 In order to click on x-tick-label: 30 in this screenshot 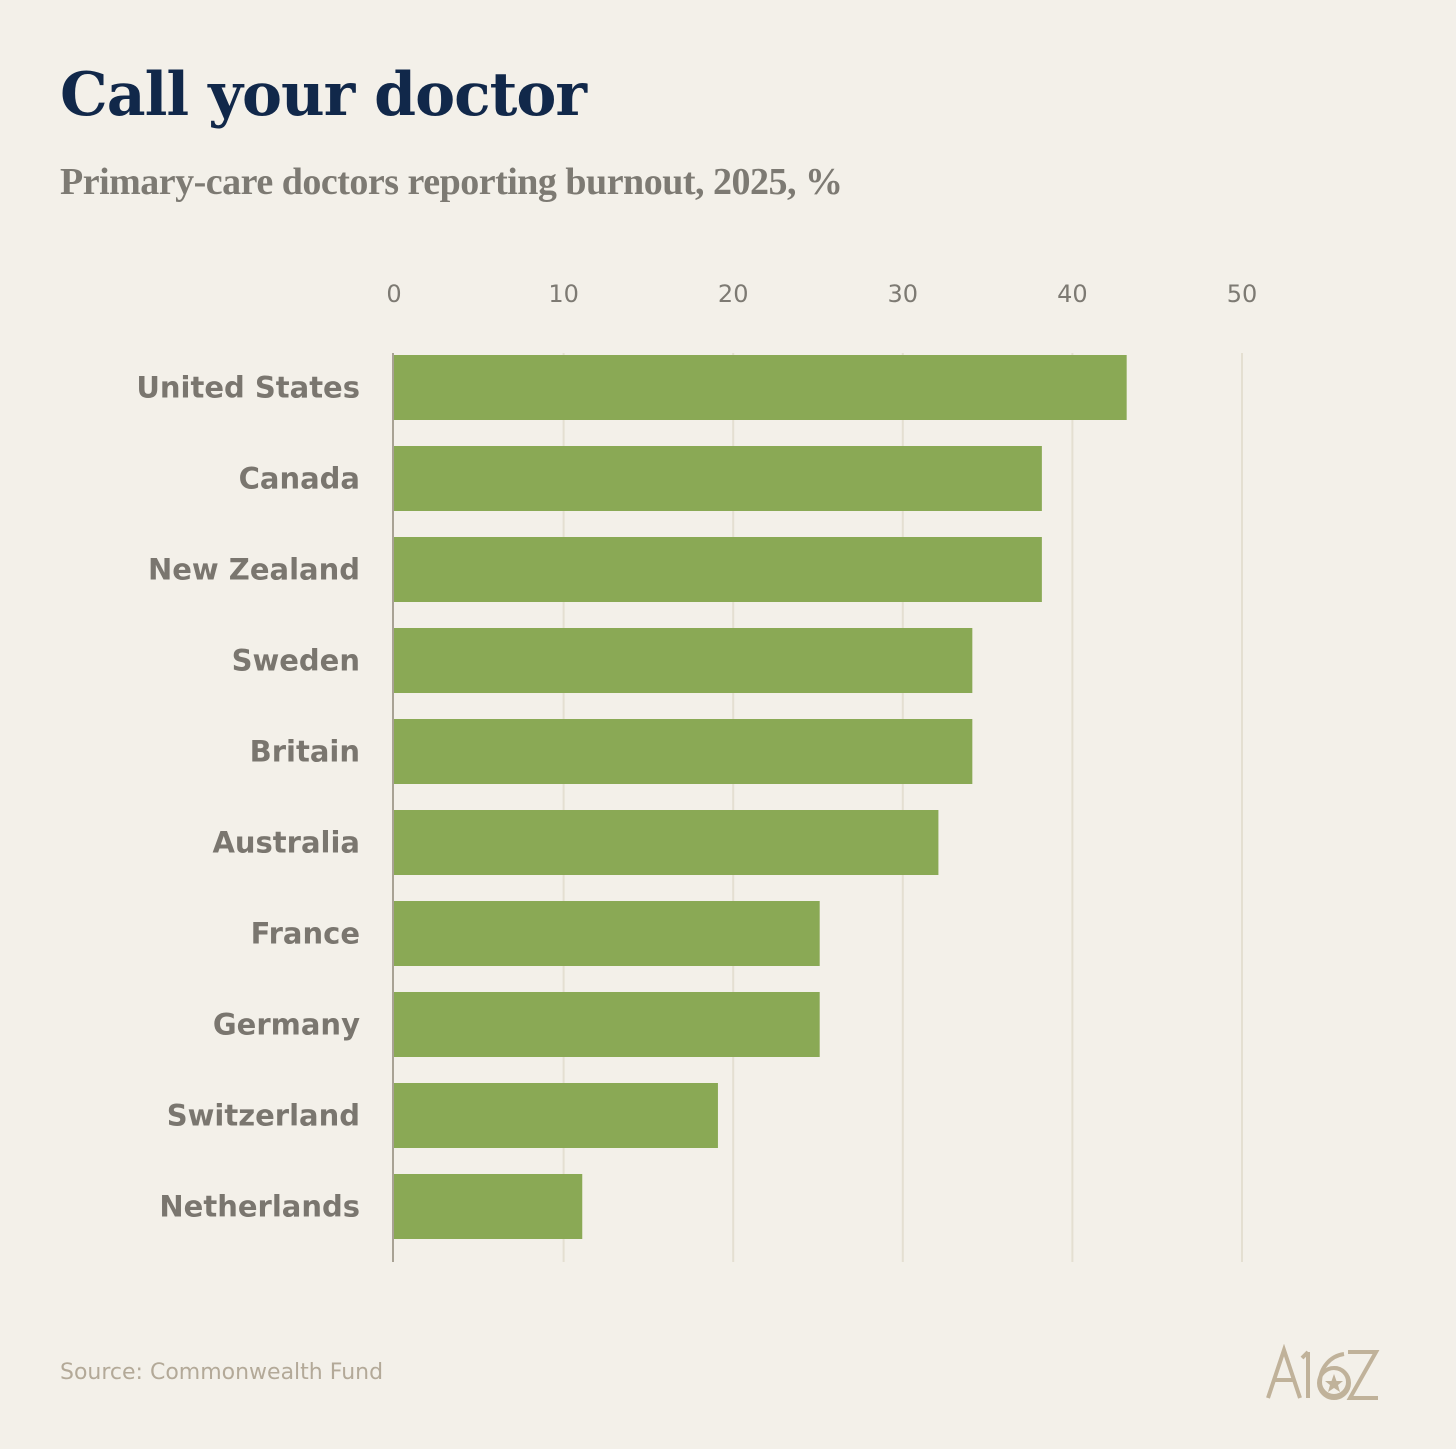, I will do `click(903, 294)`.